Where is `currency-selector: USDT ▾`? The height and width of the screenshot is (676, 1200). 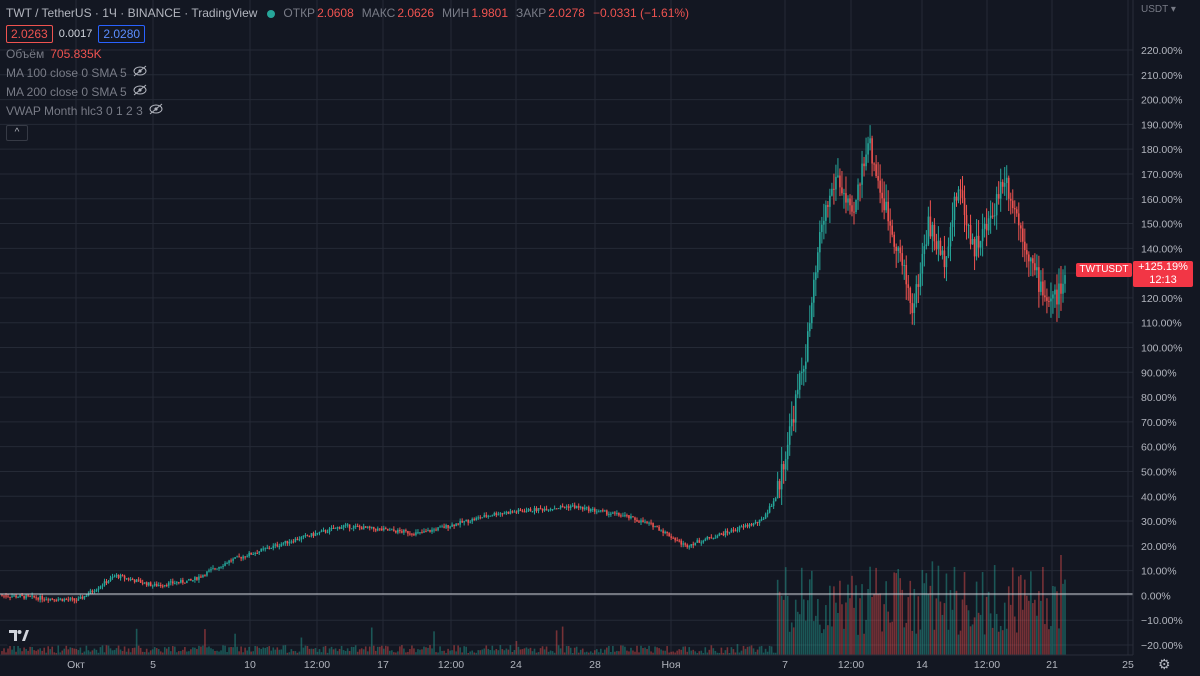 currency-selector: USDT ▾ is located at coordinates (1158, 9).